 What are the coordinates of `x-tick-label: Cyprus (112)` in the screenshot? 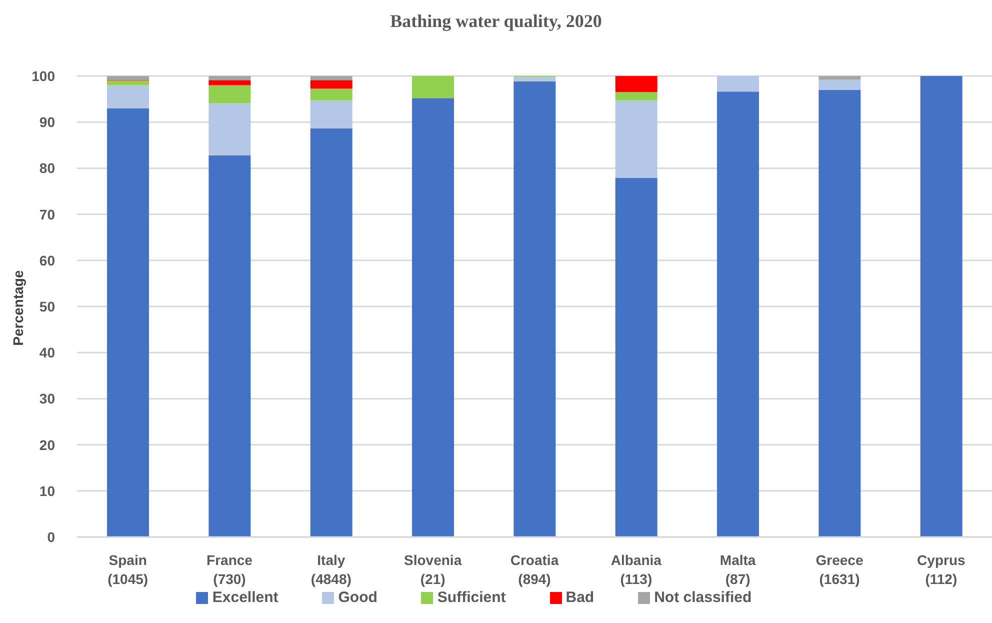 It's located at (941, 569).